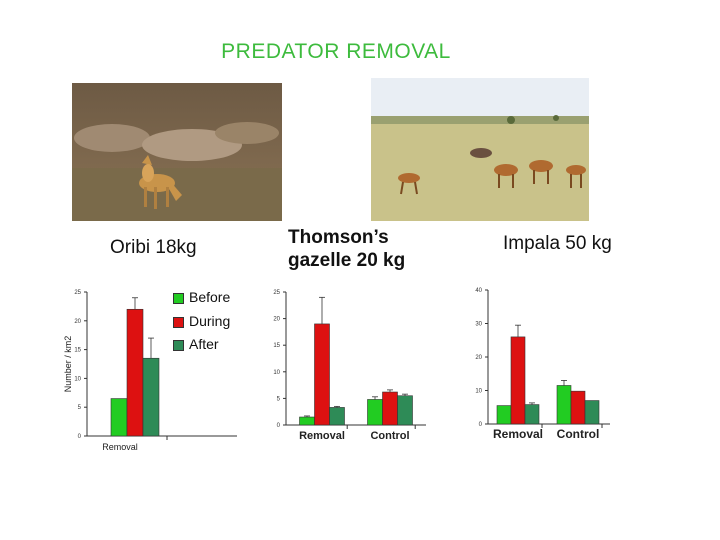  What do you see at coordinates (349, 366) in the screenshot?
I see `chart-gazelle: 0 5 10 15 20 25 Removal Control` at bounding box center [349, 366].